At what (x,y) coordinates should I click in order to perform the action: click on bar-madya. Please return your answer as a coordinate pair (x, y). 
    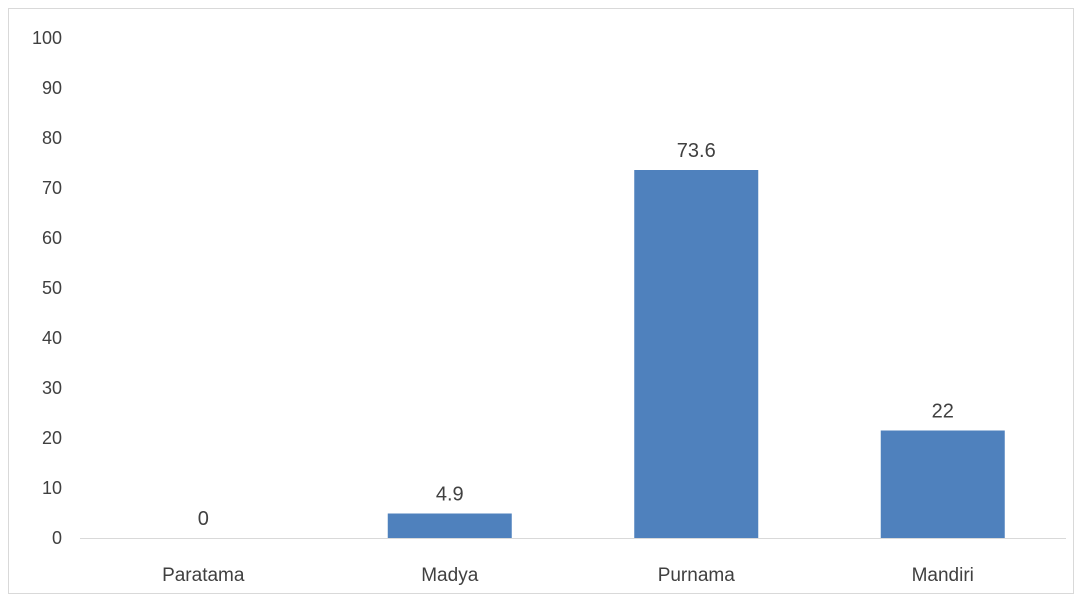
    Looking at the image, I should click on (449, 525).